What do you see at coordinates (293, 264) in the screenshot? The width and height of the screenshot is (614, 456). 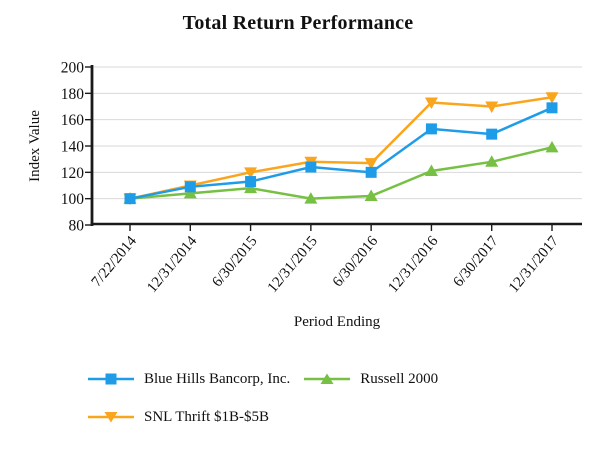 I see `svg-text: 12/31/2015` at bounding box center [293, 264].